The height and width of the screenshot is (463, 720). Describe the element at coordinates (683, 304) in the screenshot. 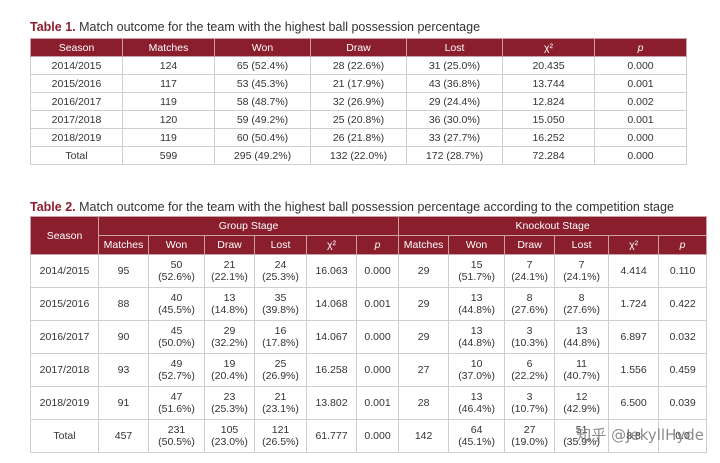

I see `table2-cell: 0.422` at that location.